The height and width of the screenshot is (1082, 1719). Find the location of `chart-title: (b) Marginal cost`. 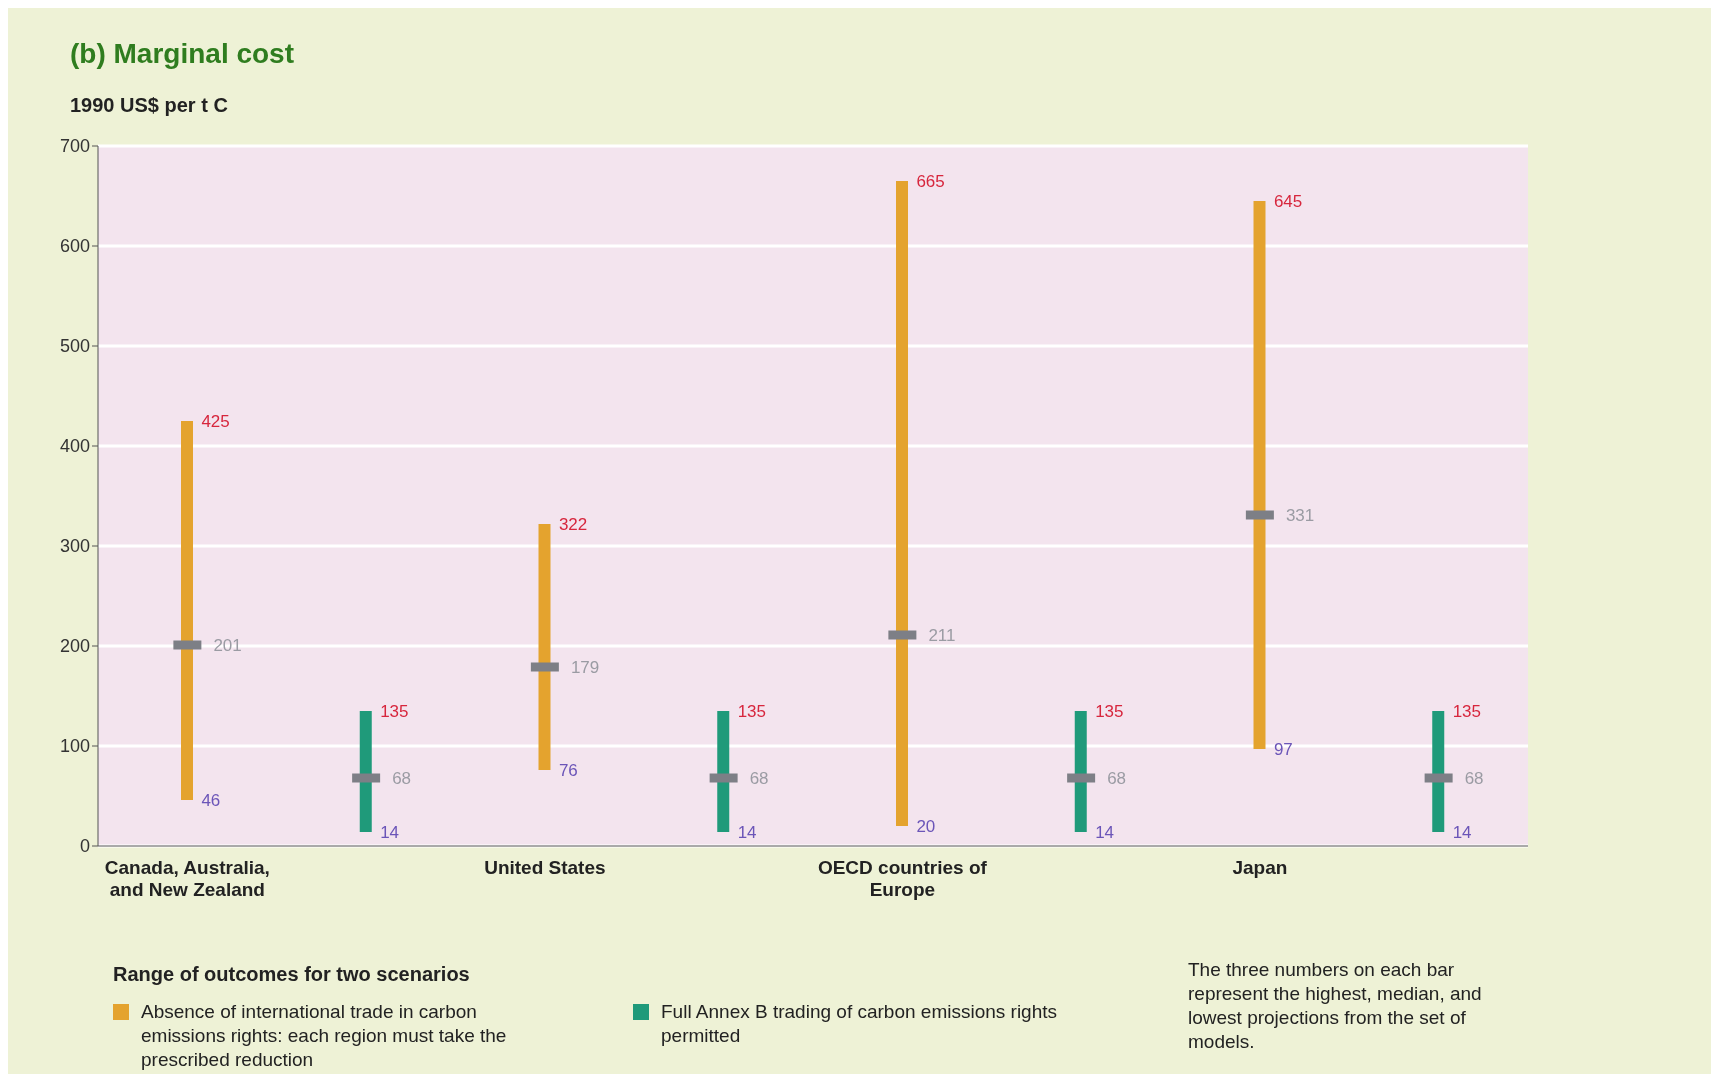

chart-title: (b) Marginal cost is located at coordinates (182, 54).